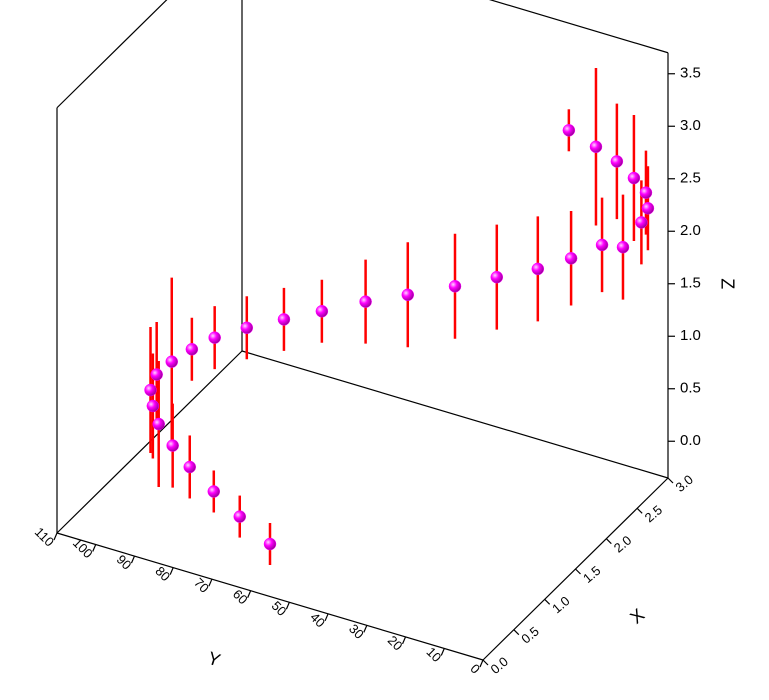 This screenshot has height=700, width=769. I want to click on z-tick-label: 1.0, so click(690, 335).